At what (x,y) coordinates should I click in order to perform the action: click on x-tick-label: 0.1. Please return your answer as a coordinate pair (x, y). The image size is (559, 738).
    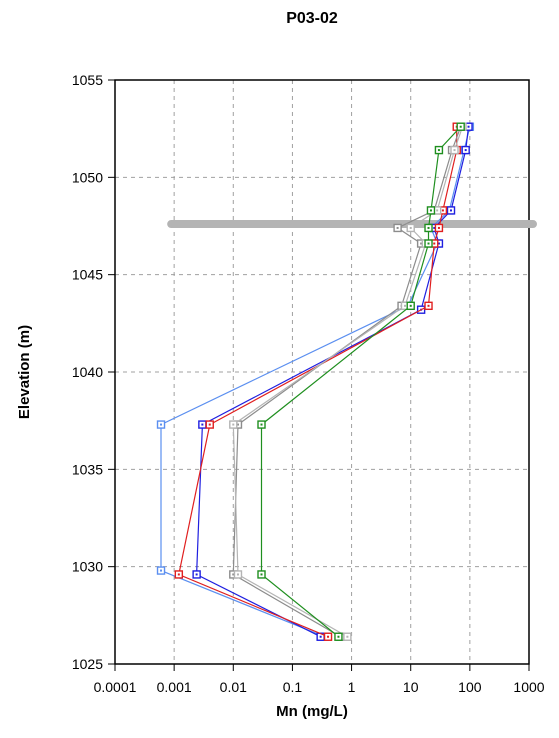
    Looking at the image, I should click on (293, 687).